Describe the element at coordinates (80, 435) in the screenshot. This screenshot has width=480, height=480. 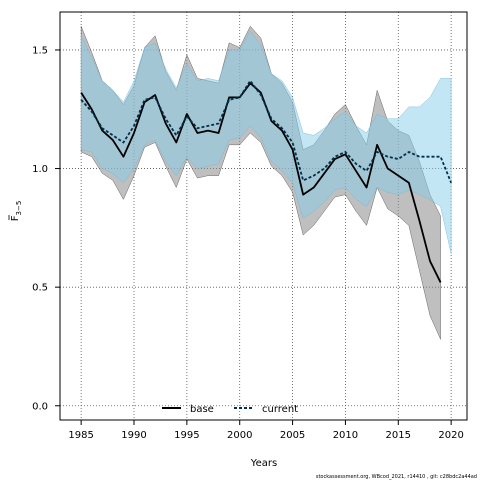
I see `x-tick-label: 1985` at that location.